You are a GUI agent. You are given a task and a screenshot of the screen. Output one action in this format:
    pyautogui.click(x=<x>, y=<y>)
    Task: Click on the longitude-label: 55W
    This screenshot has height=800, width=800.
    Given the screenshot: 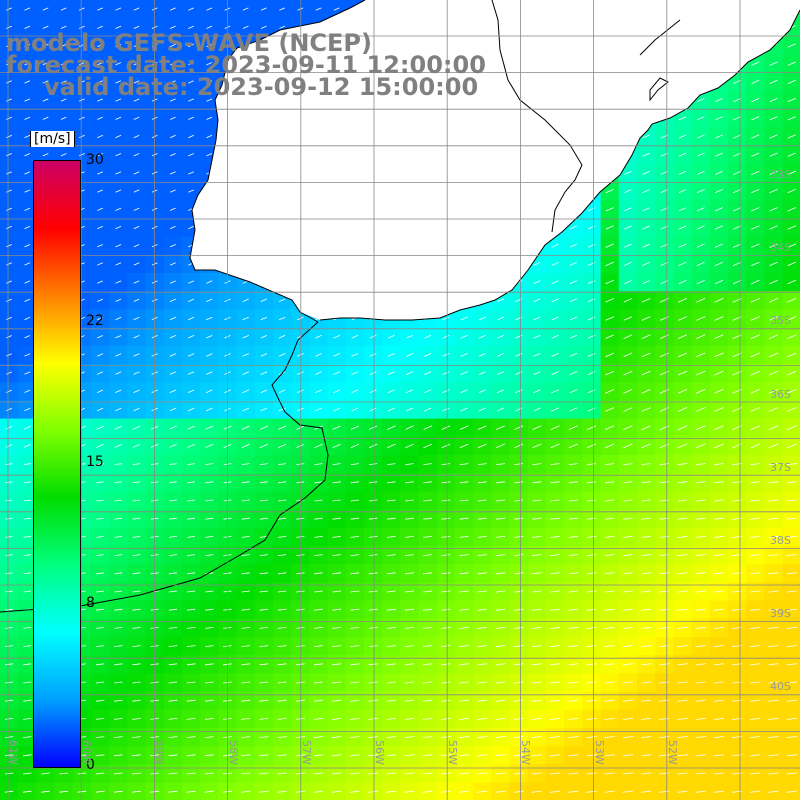 What is the action you would take?
    pyautogui.click(x=453, y=752)
    